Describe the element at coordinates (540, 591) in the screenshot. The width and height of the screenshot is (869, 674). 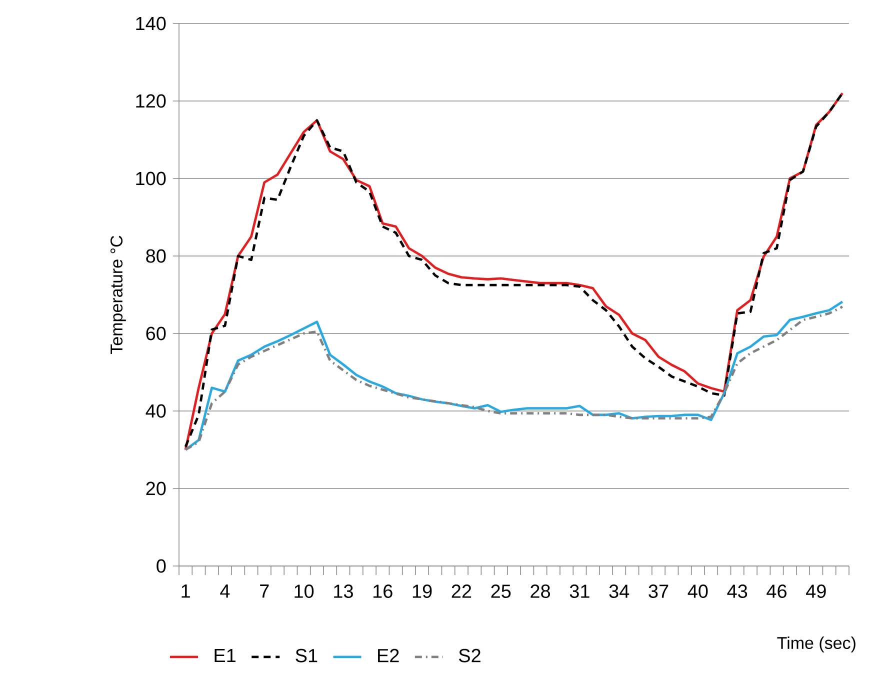
I see `x-tick-label: 28` at that location.